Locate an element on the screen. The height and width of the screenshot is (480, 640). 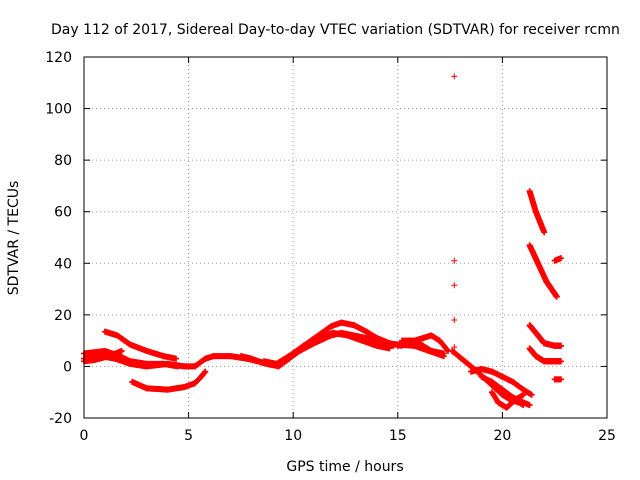
track-short-early is located at coordinates (103, 356).